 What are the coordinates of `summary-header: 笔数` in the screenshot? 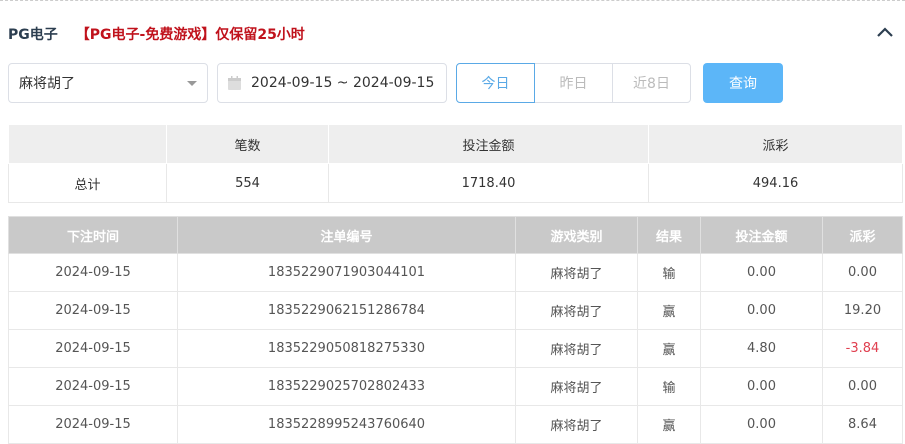 It's located at (247, 144).